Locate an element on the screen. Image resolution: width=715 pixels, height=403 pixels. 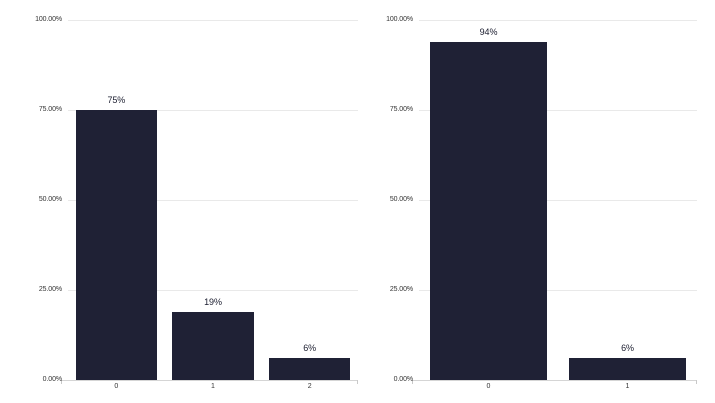
bar-slot: 19% is located at coordinates (213, 200).